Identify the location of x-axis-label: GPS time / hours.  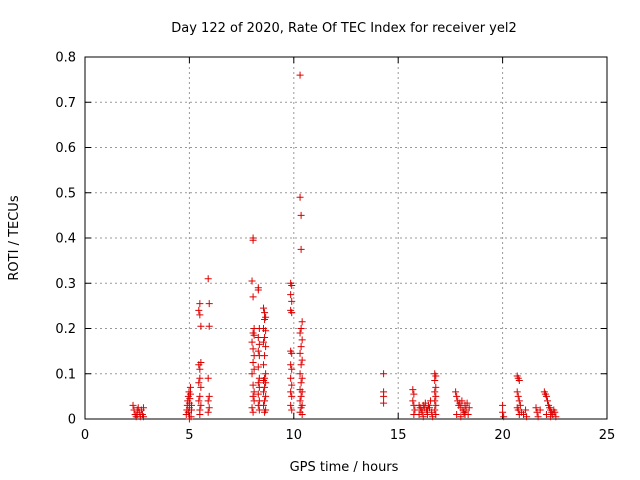
(344, 467).